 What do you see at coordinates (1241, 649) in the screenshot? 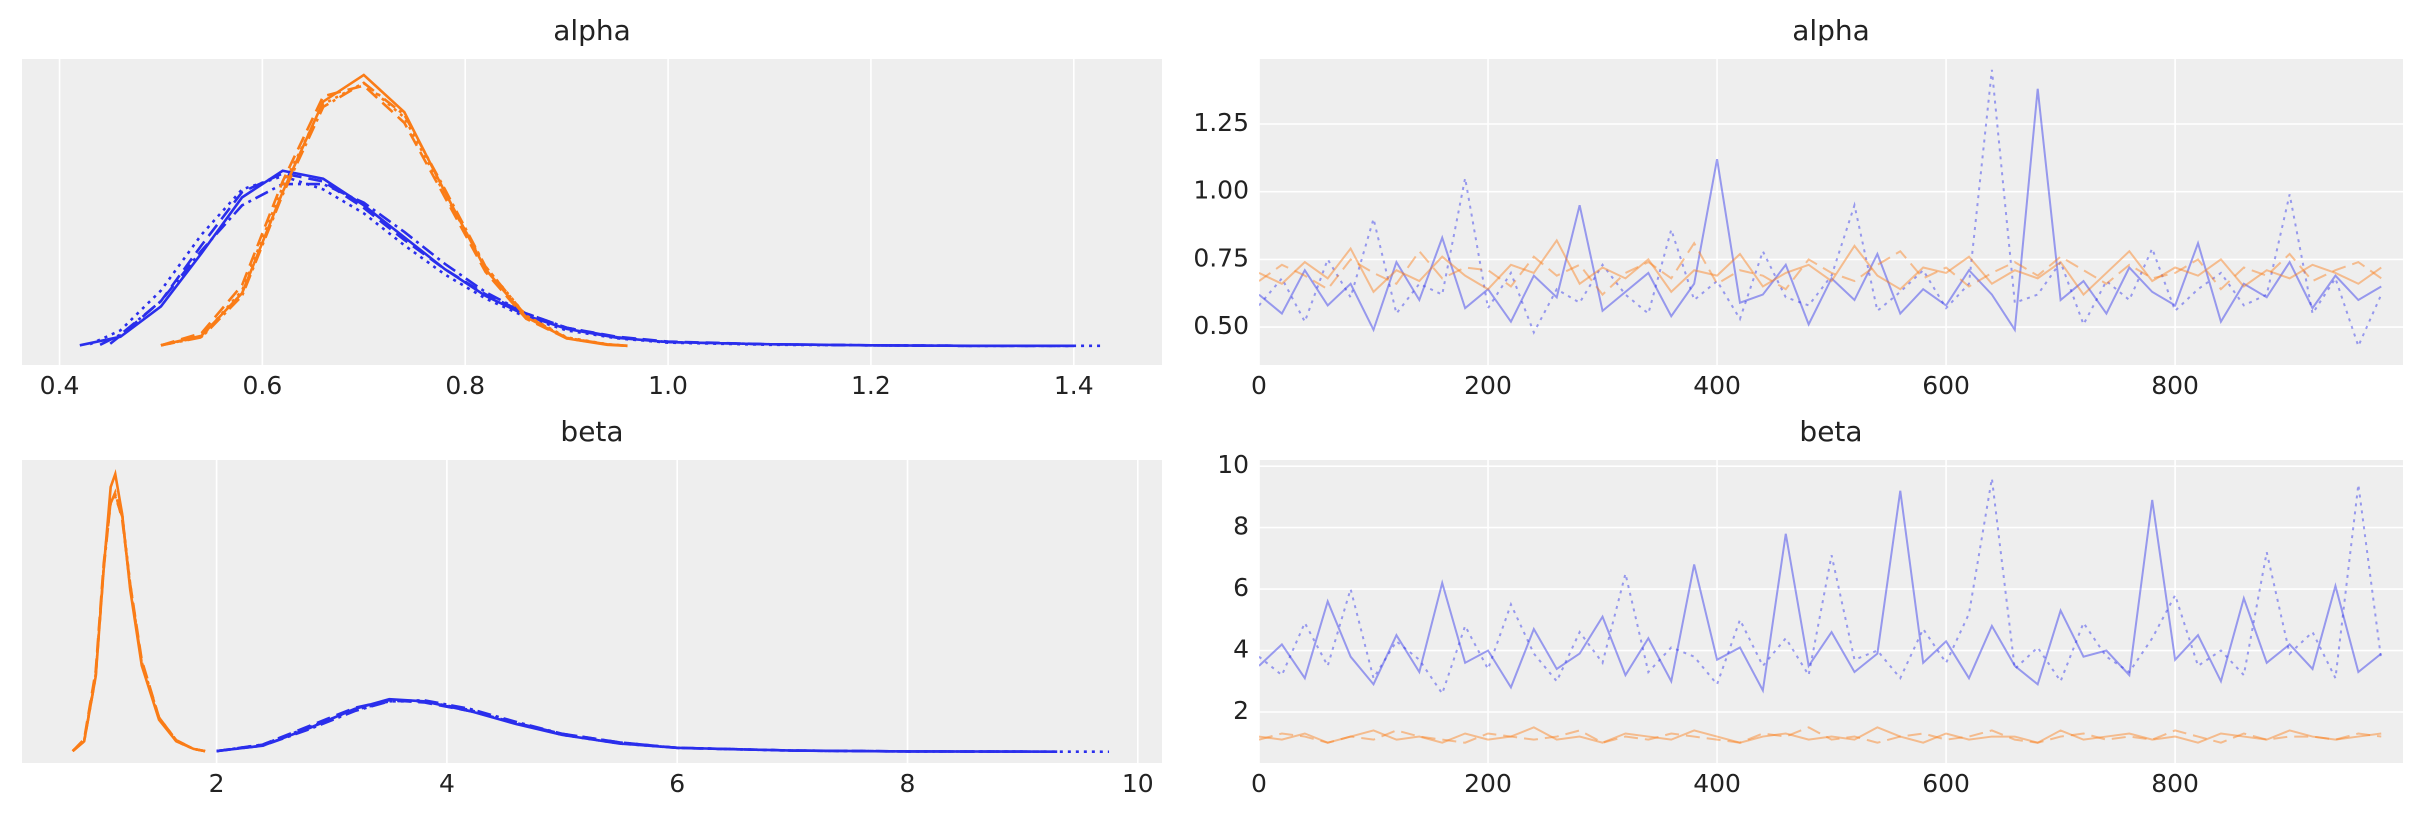
I see `y-tick-label: 4` at bounding box center [1241, 649].